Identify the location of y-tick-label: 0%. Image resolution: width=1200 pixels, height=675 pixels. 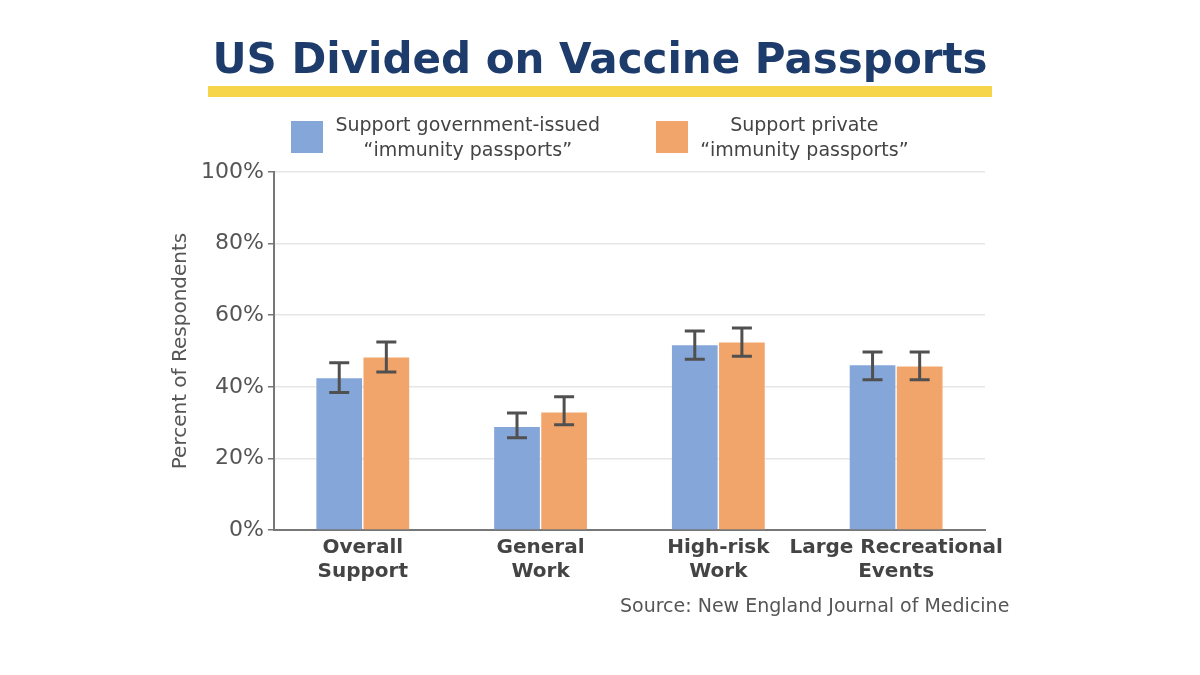
(246, 528).